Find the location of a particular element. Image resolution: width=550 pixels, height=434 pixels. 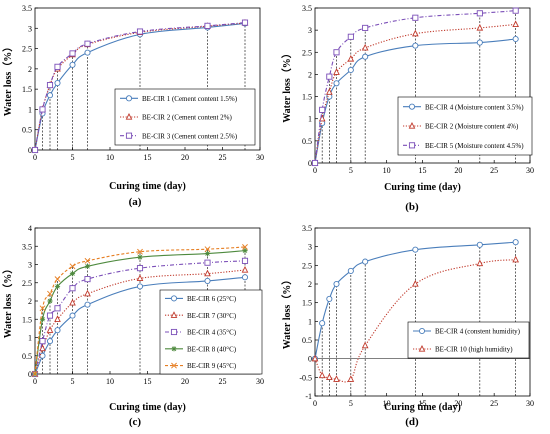

panel-label: (a) is located at coordinates (135, 202).